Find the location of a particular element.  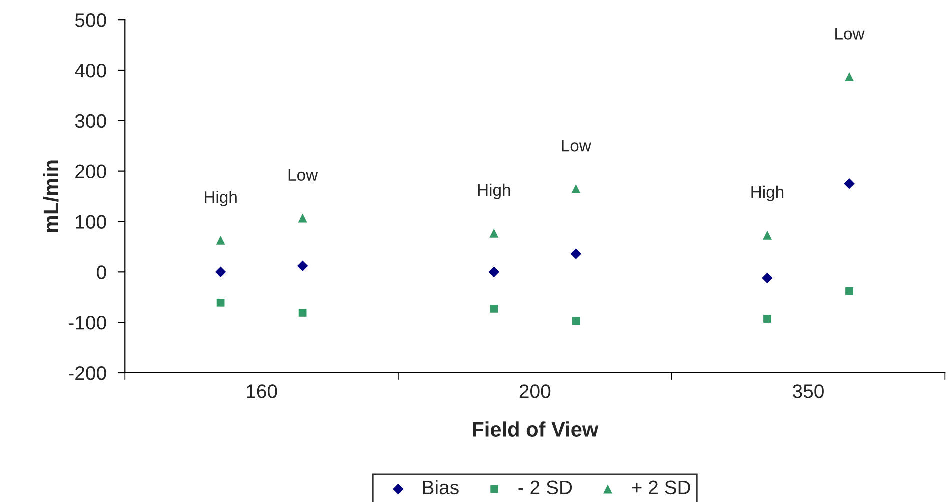

x-axis-title: Field of View is located at coordinates (536, 429).